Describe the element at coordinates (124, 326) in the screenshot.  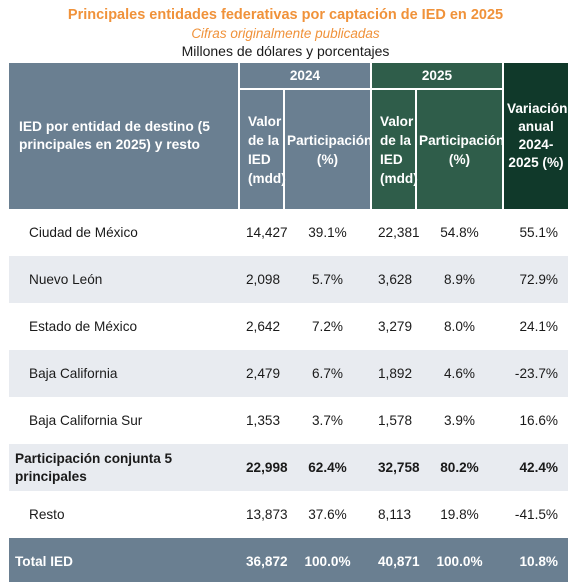
I see `entity-name: Estado de México` at that location.